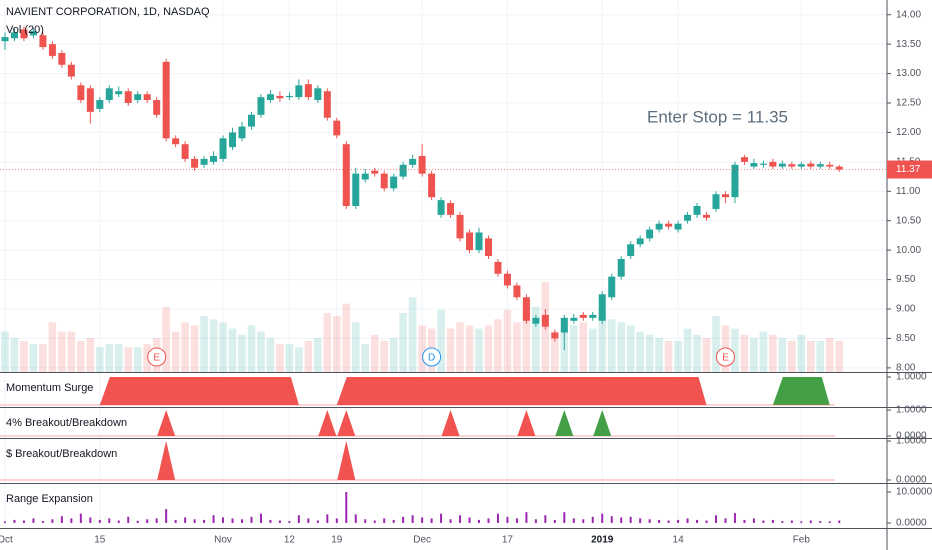 The width and height of the screenshot is (932, 550). Describe the element at coordinates (908, 132) in the screenshot. I see `y-tick-label: 12.00` at that location.